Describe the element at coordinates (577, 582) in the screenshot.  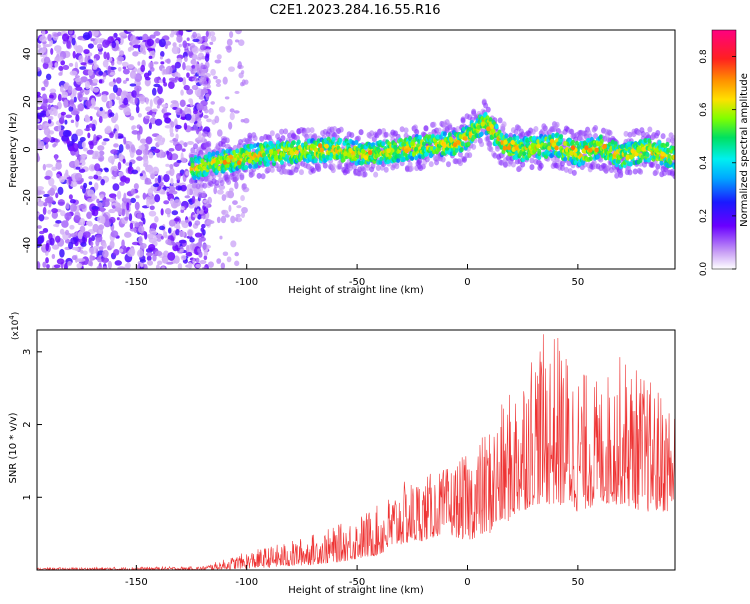
I see `snr-x-tick-label: 50` at that location.